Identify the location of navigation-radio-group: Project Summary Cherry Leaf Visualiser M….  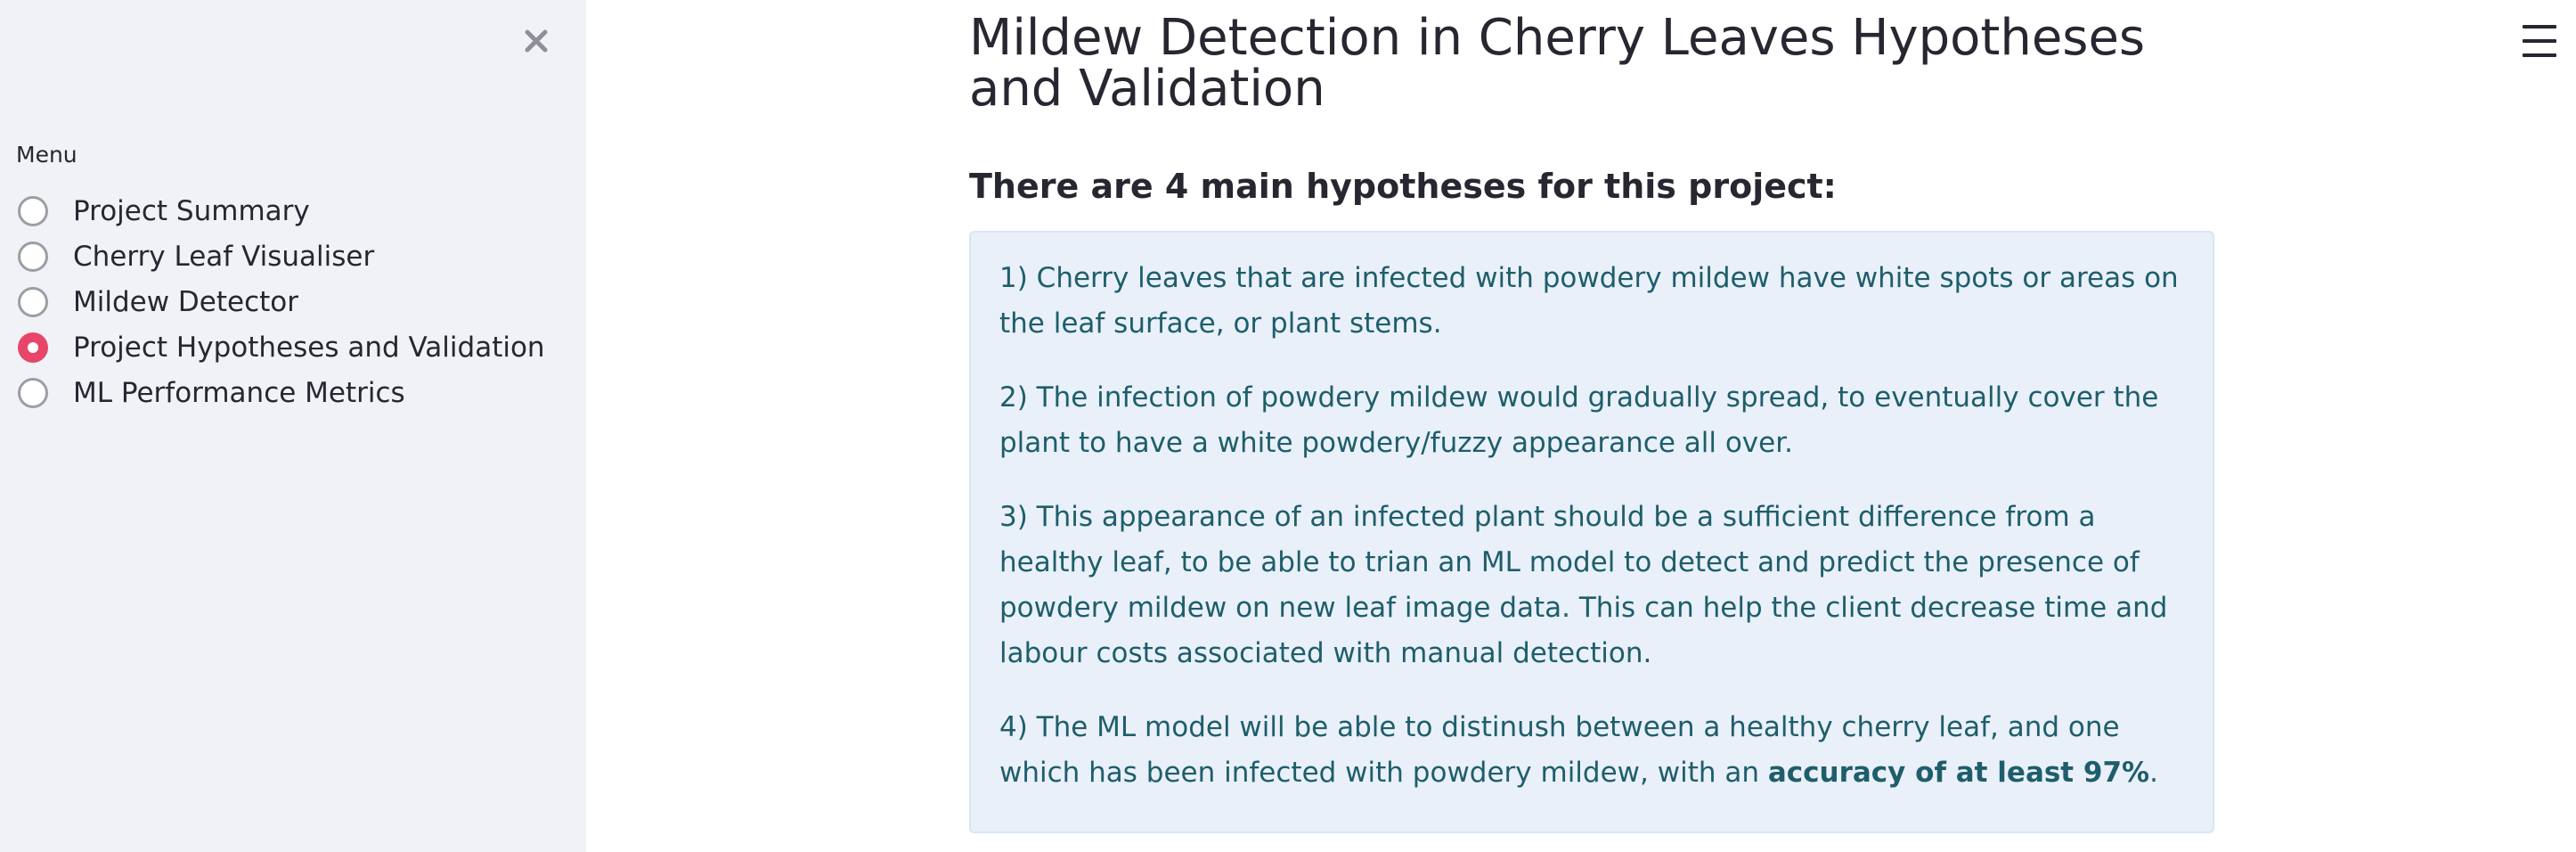
(281, 301).